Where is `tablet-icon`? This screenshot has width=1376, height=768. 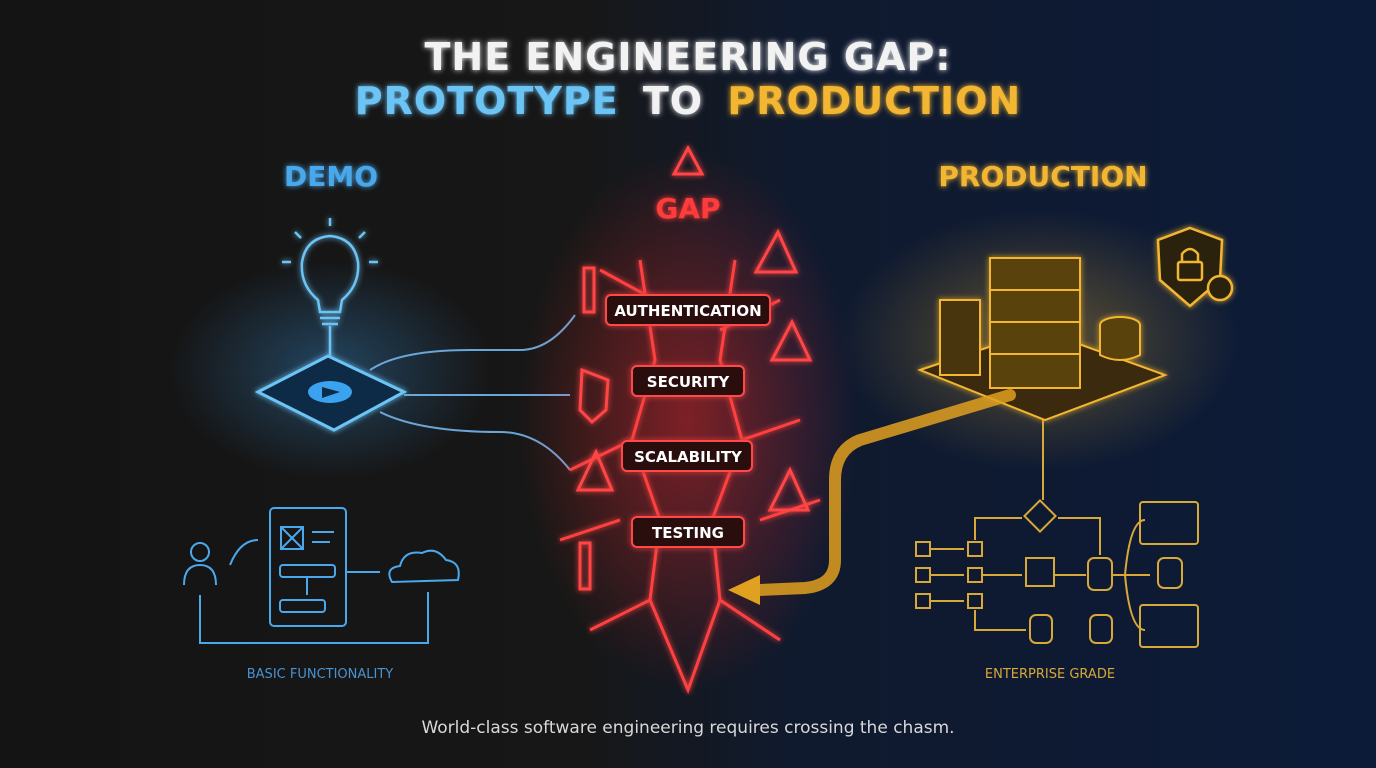 tablet-icon is located at coordinates (331, 393).